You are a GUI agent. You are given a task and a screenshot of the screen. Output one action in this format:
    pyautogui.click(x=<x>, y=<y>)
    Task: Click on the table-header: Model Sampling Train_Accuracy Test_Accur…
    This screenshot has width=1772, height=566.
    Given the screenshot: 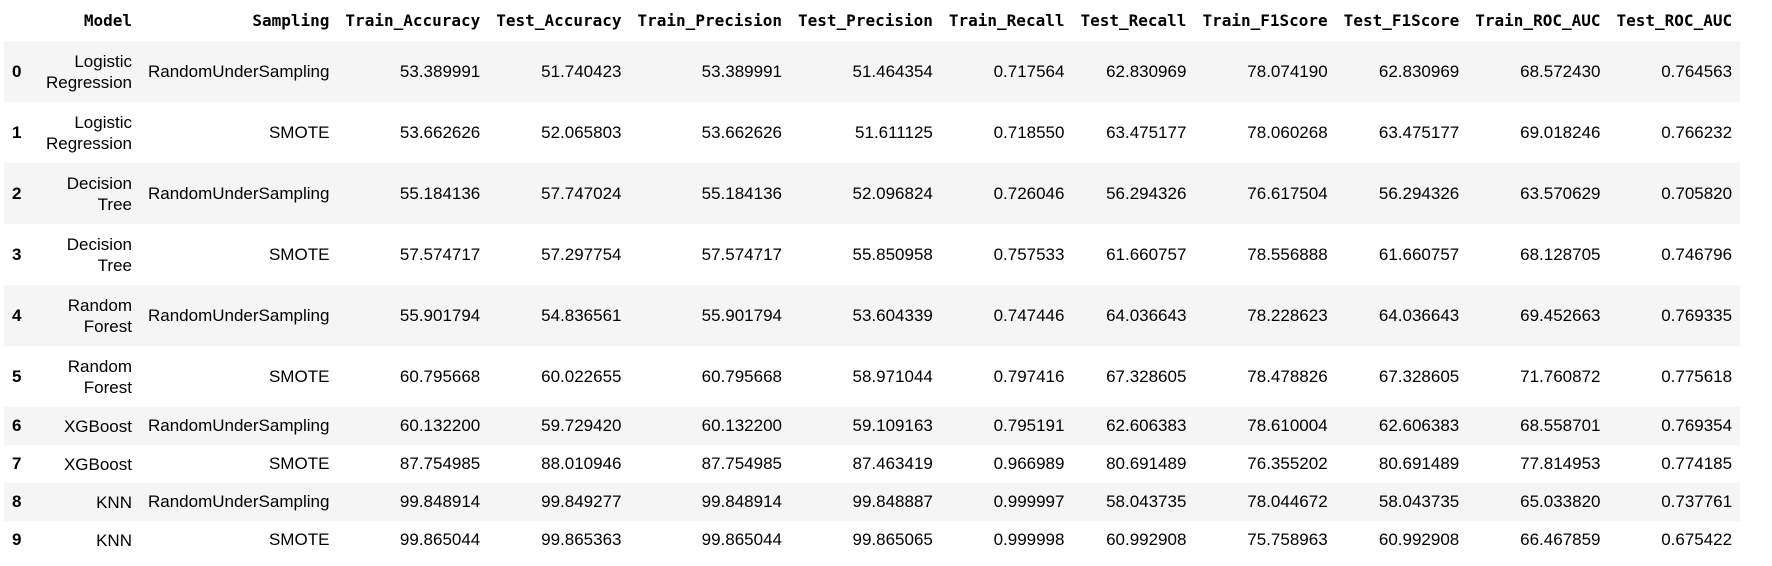 What is the action you would take?
    pyautogui.click(x=872, y=20)
    